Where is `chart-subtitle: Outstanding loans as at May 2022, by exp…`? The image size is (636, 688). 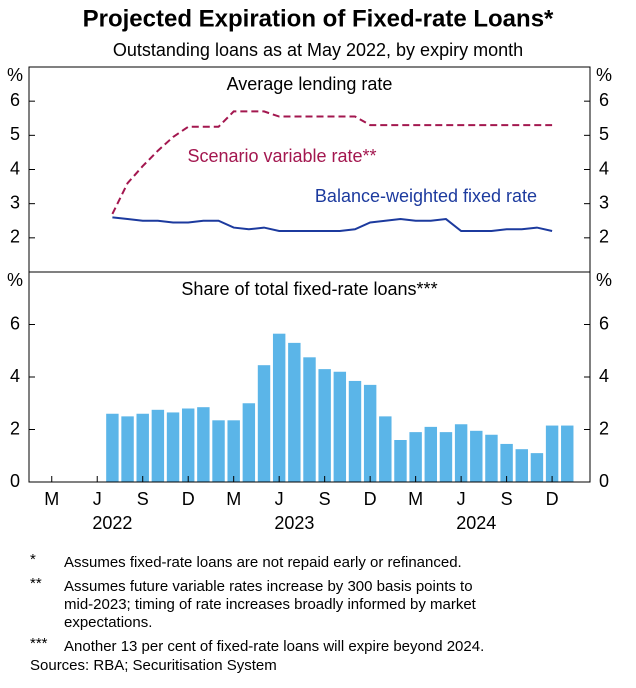
chart-subtitle: Outstanding loans as at May 2022, by exp… is located at coordinates (318, 50).